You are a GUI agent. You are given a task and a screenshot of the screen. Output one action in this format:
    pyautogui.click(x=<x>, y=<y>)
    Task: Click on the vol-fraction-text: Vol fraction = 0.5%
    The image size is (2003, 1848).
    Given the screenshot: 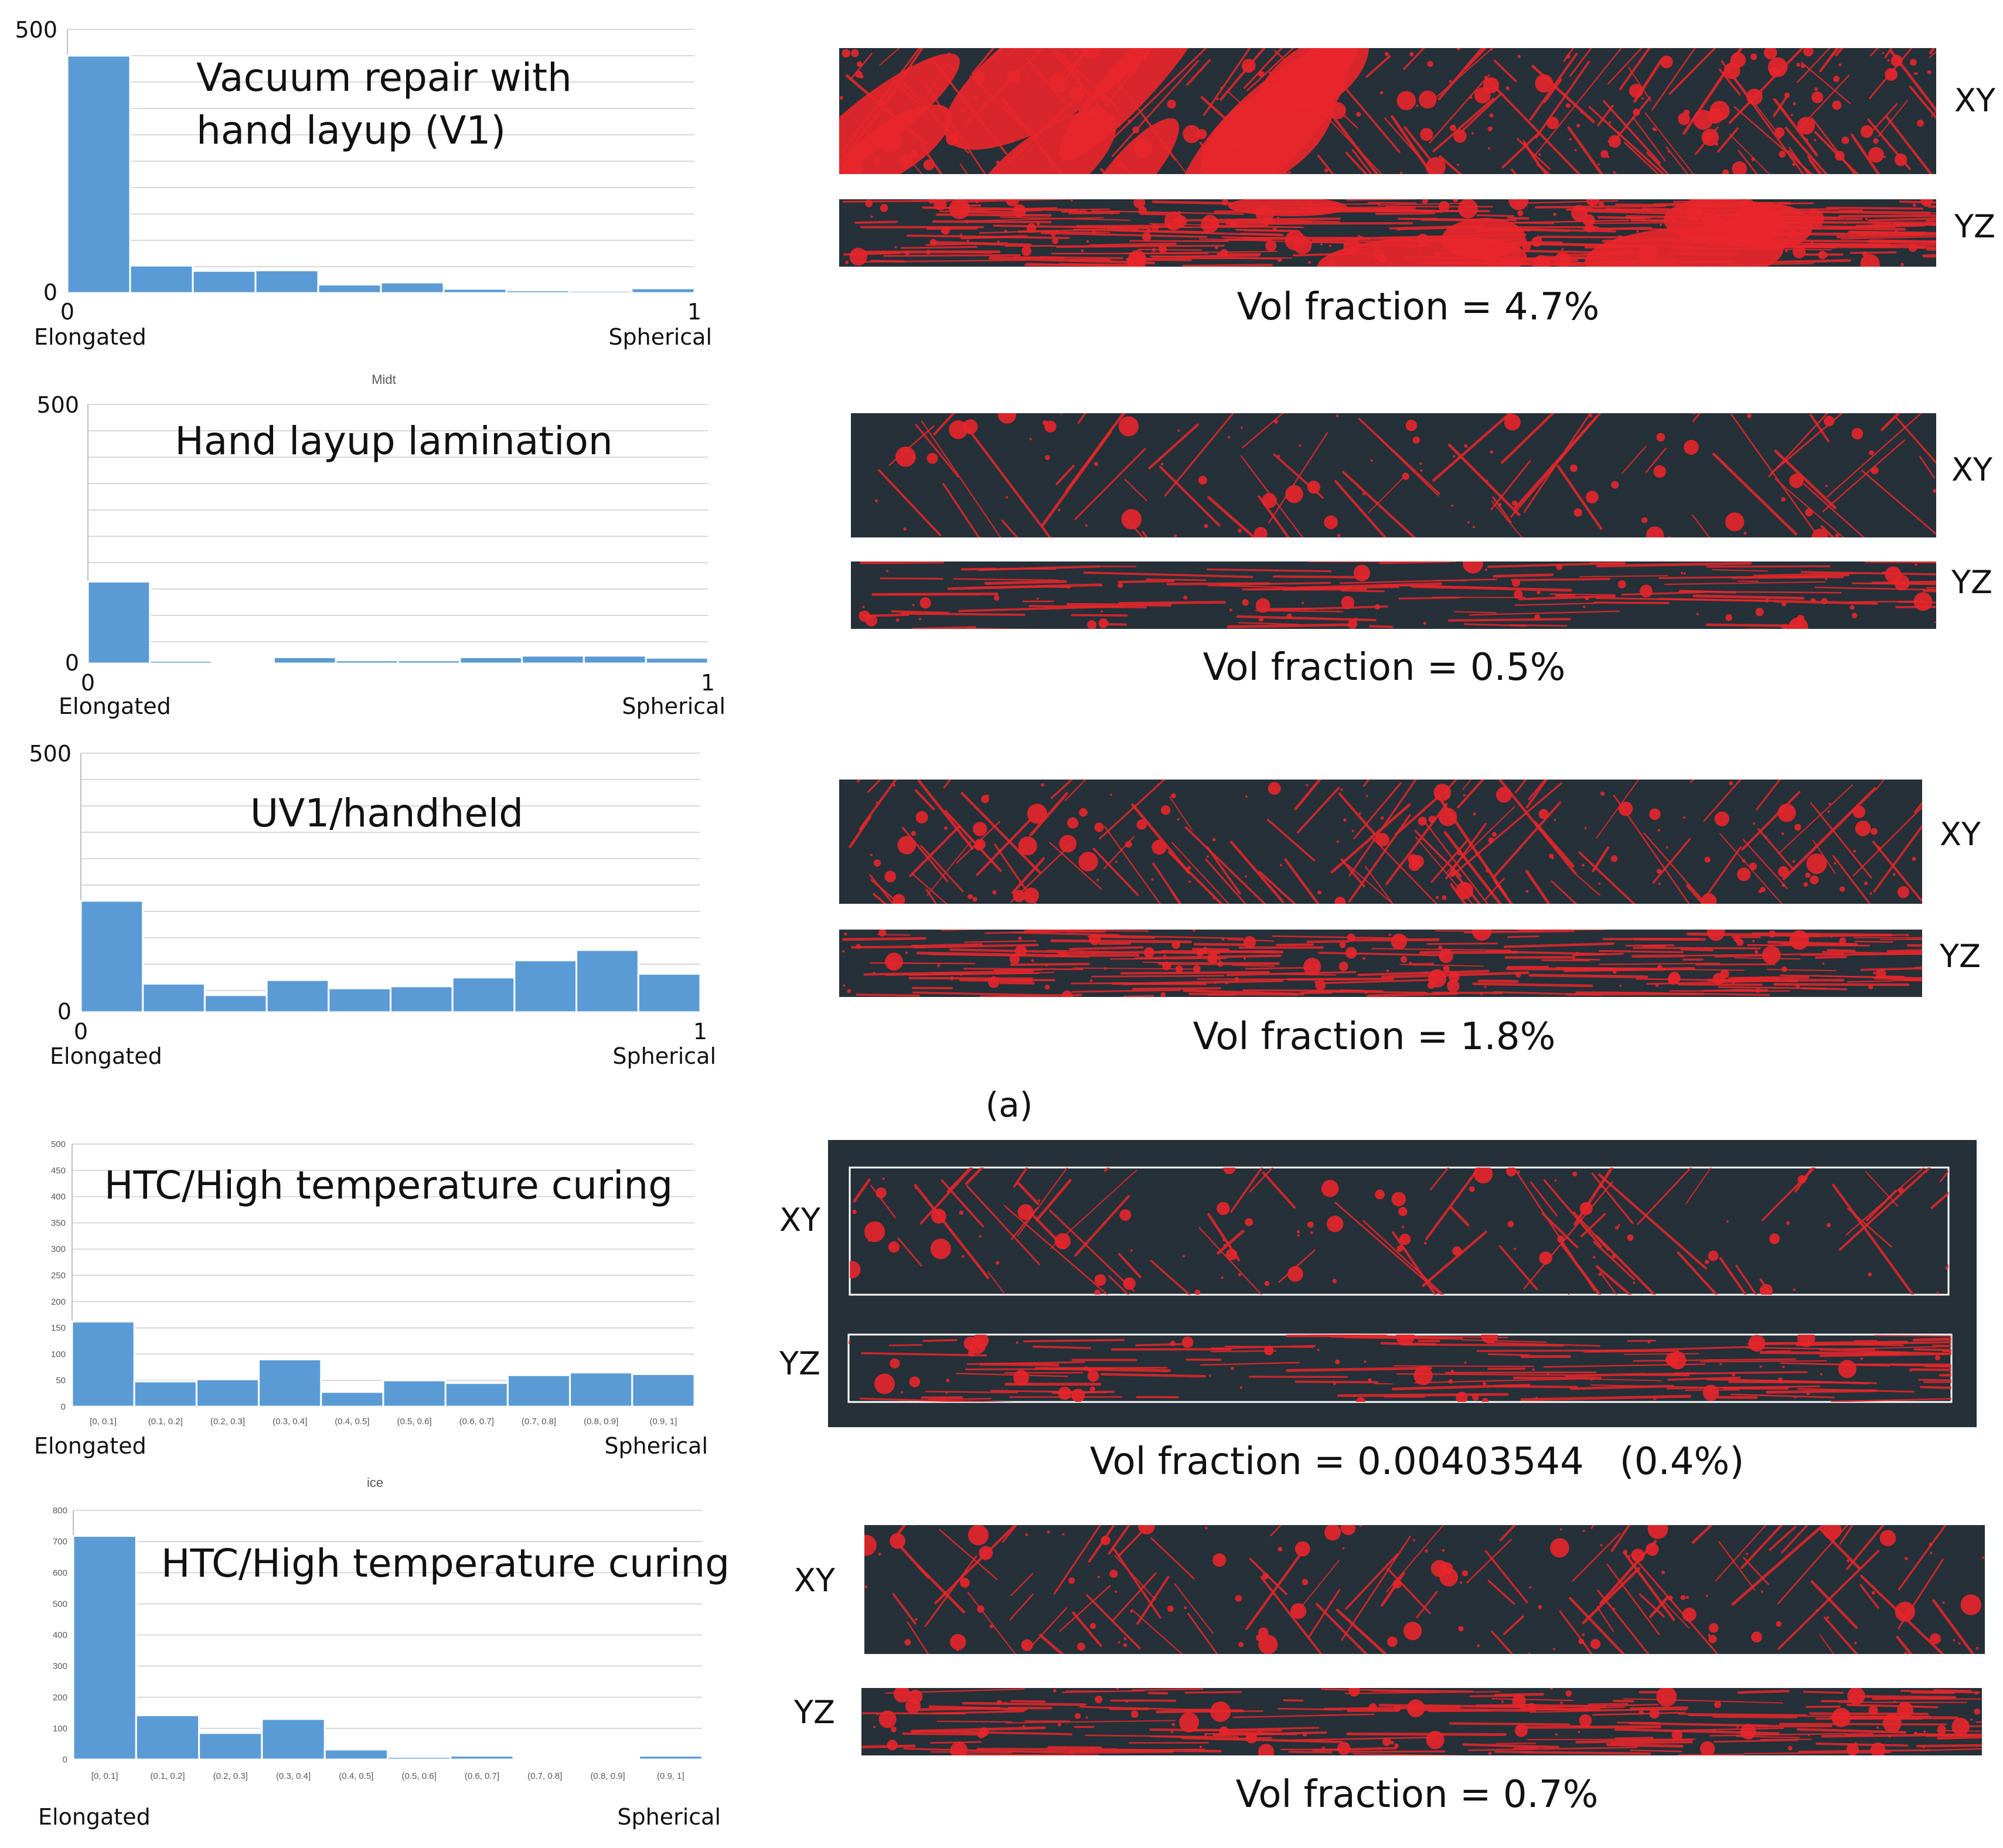 What is the action you would take?
    pyautogui.click(x=1384, y=667)
    